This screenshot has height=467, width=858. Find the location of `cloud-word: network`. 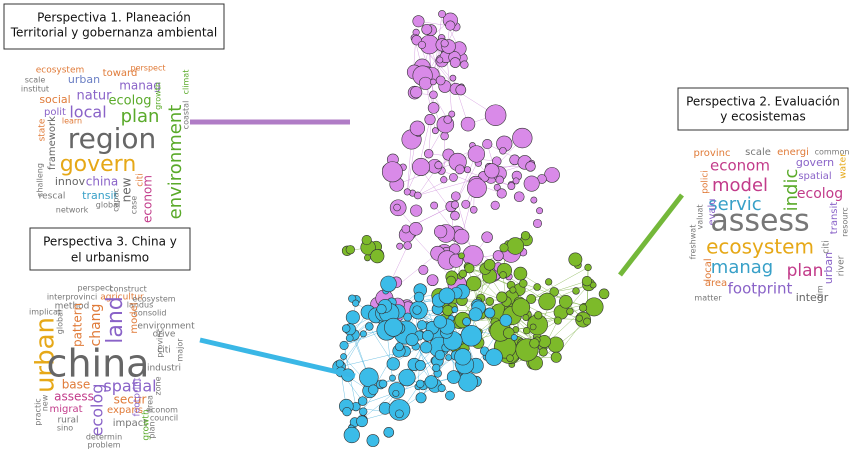

cloud-word: network is located at coordinates (72, 210).